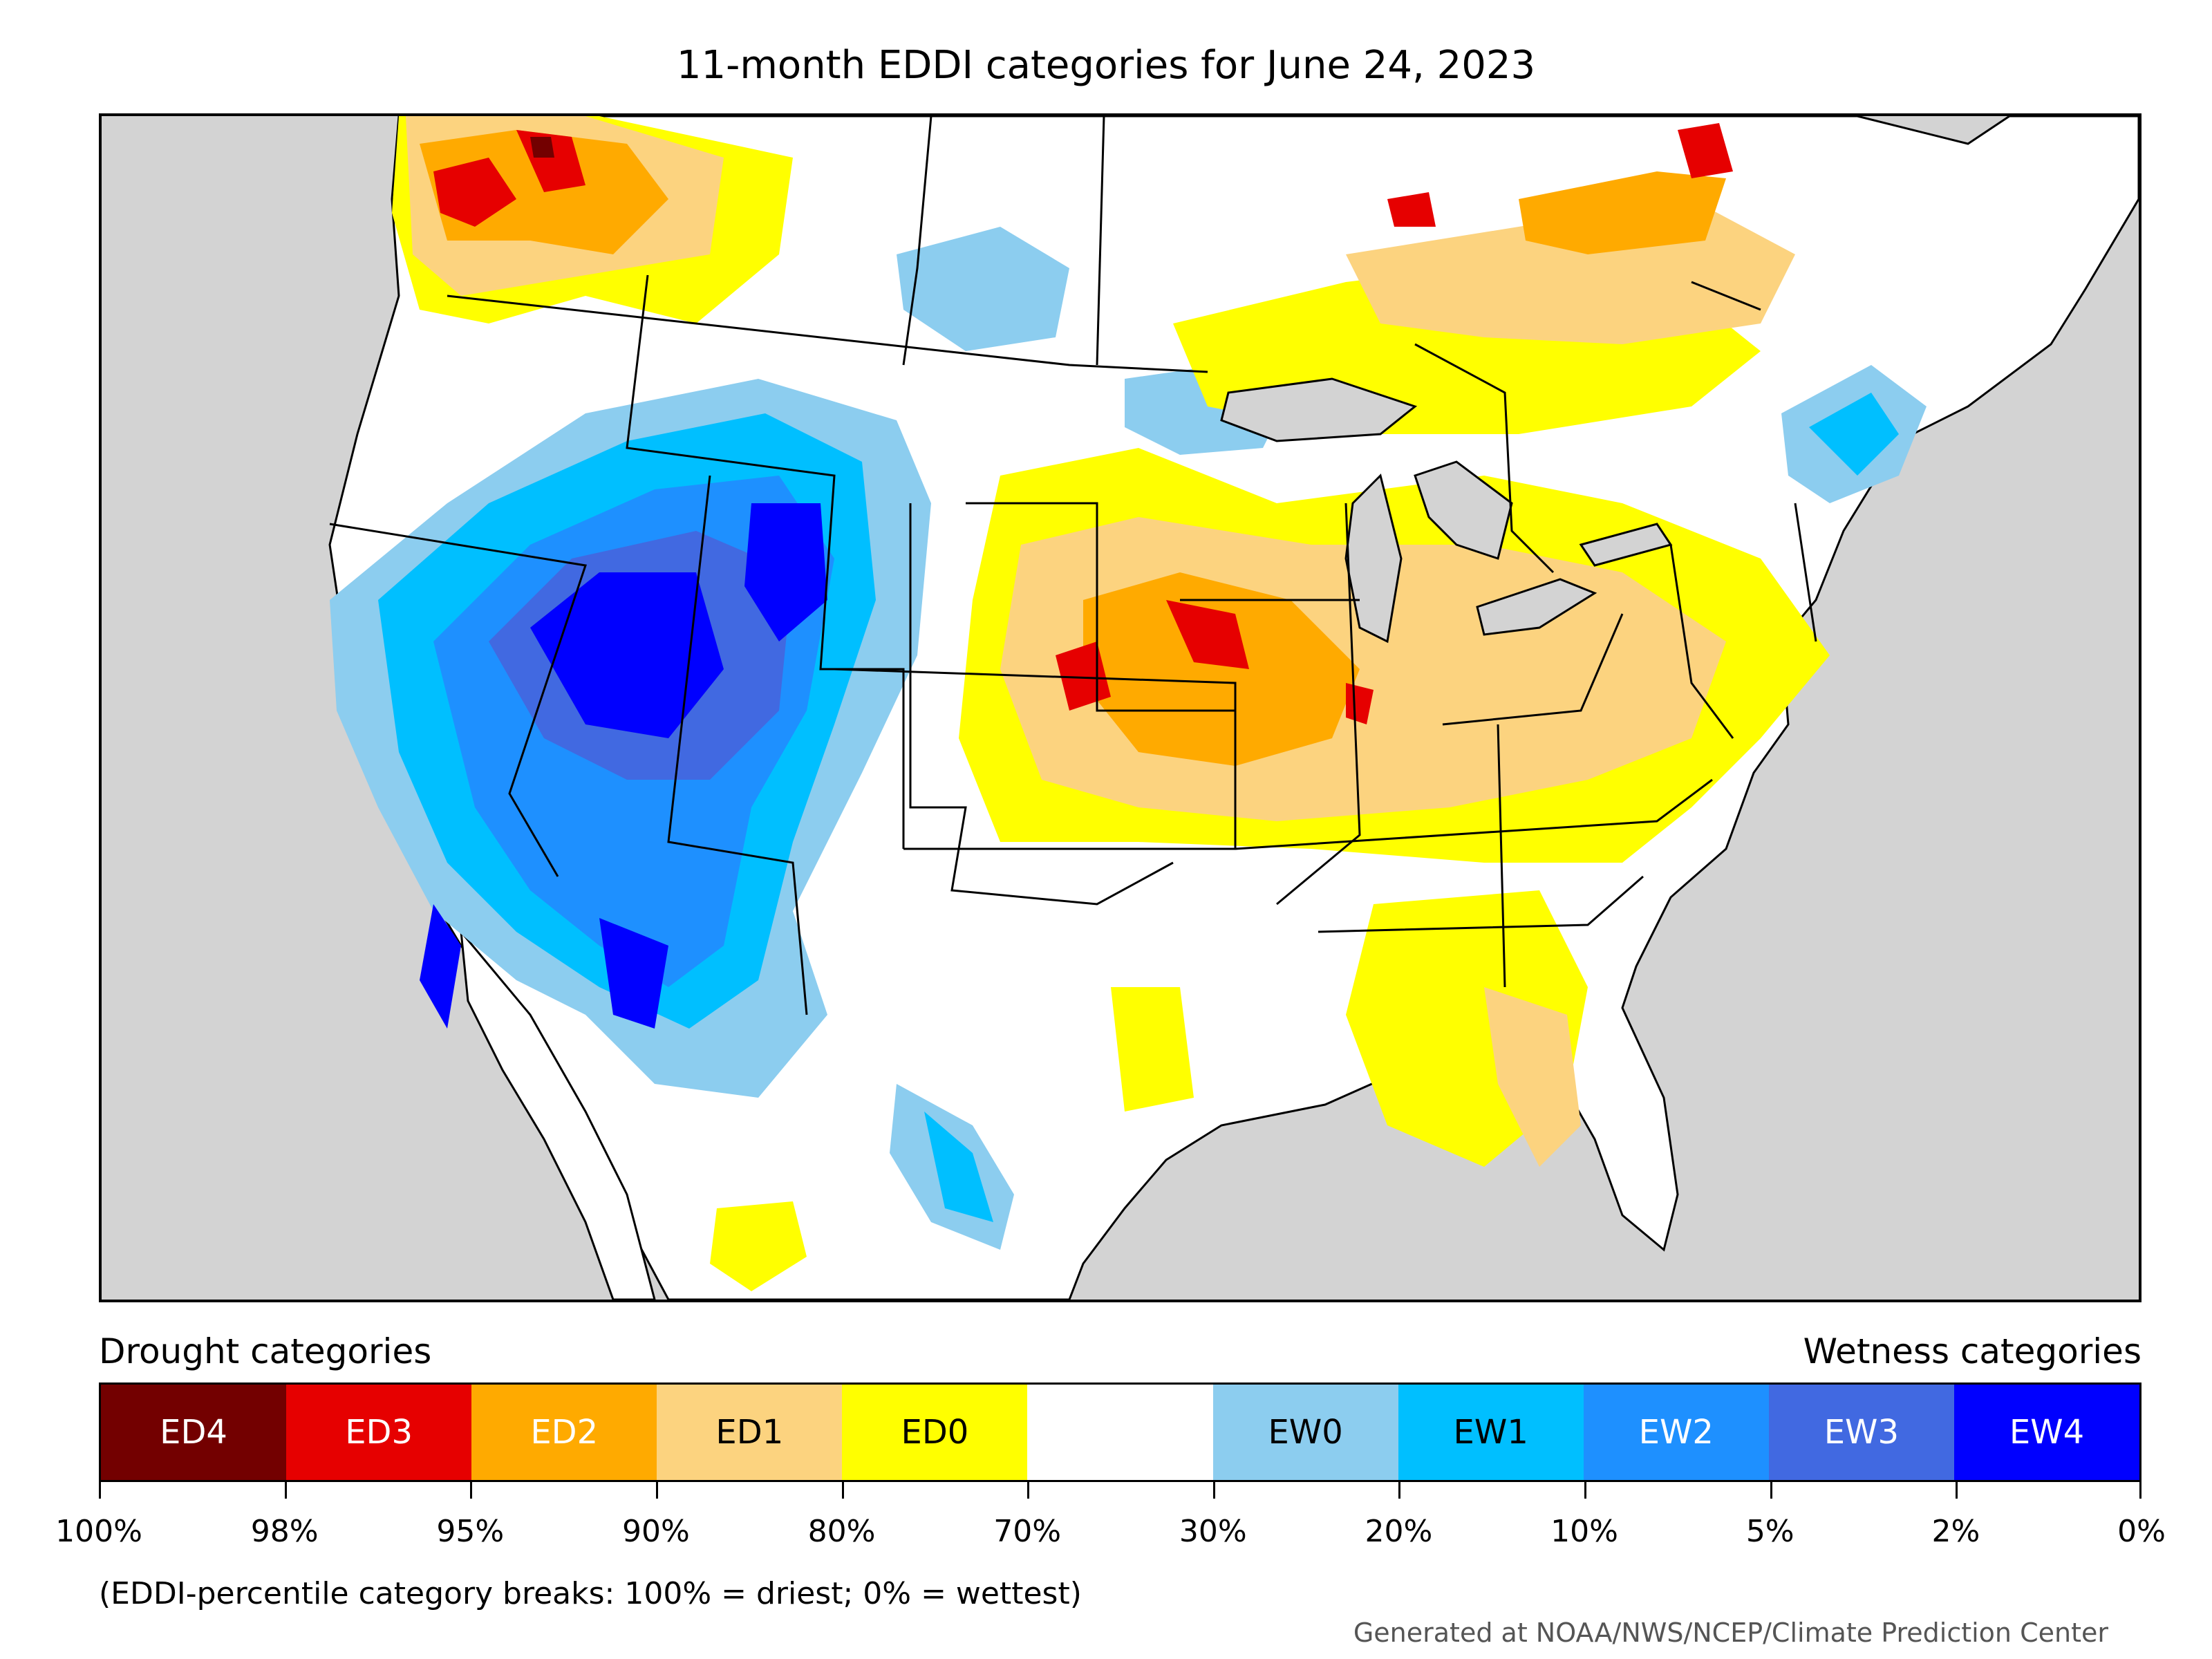 This screenshot has width=2212, height=1659. What do you see at coordinates (194, 1432) in the screenshot?
I see `colorbar-segment-ed4: ED4` at bounding box center [194, 1432].